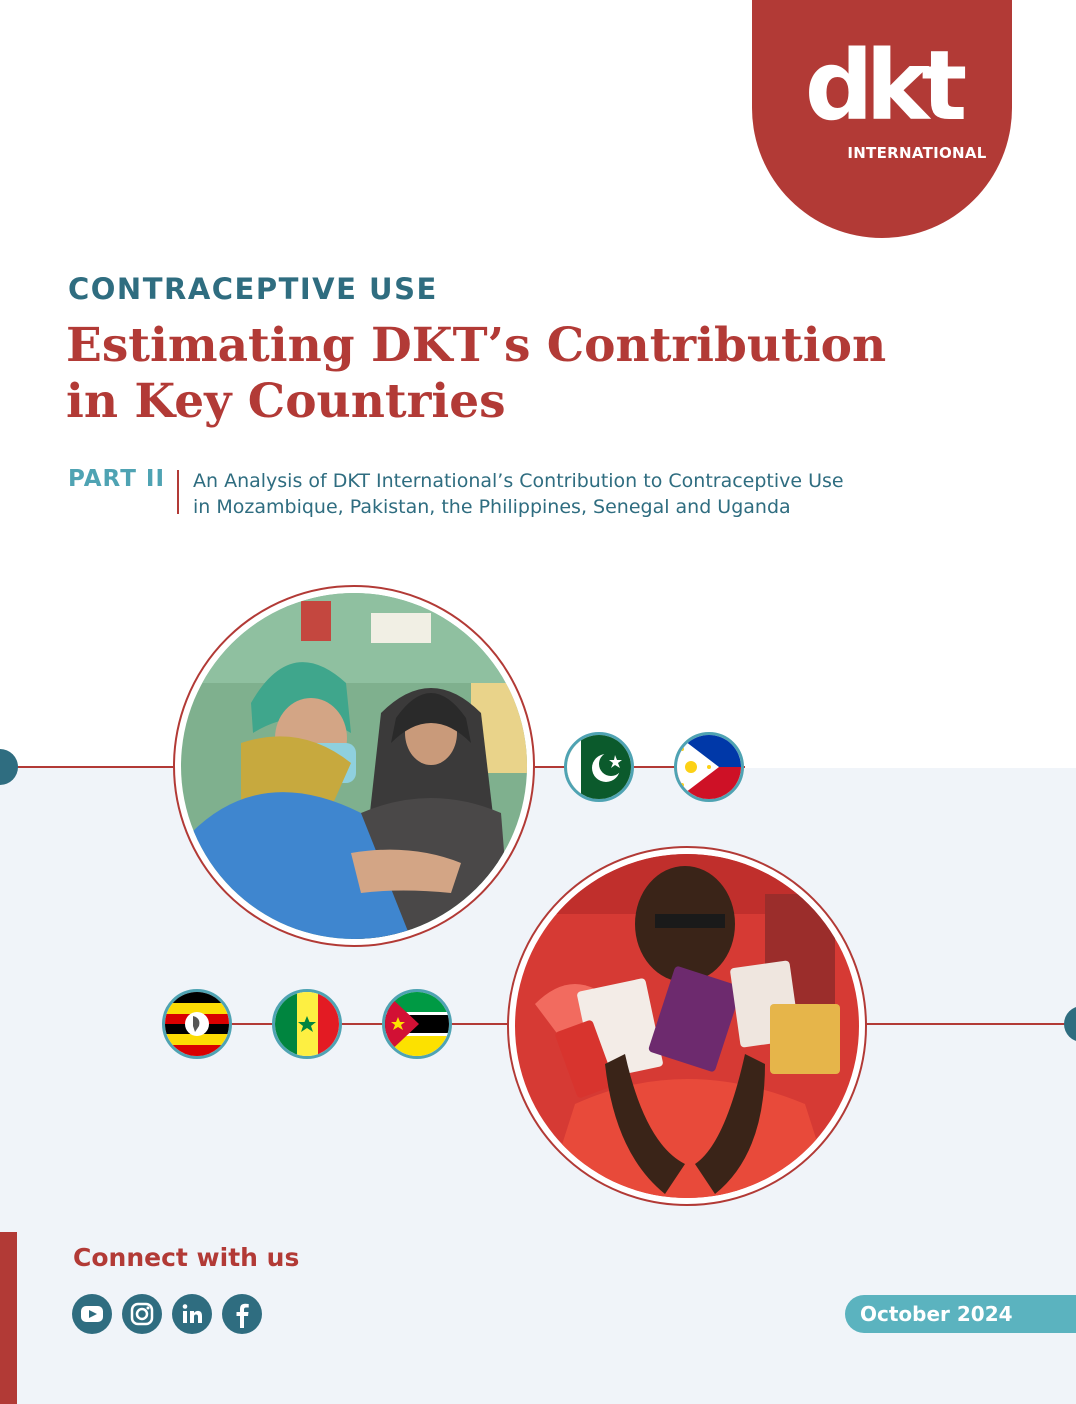 The height and width of the screenshot is (1404, 1076). What do you see at coordinates (286, 401) in the screenshot?
I see `title-line-2: in Key Countries` at bounding box center [286, 401].